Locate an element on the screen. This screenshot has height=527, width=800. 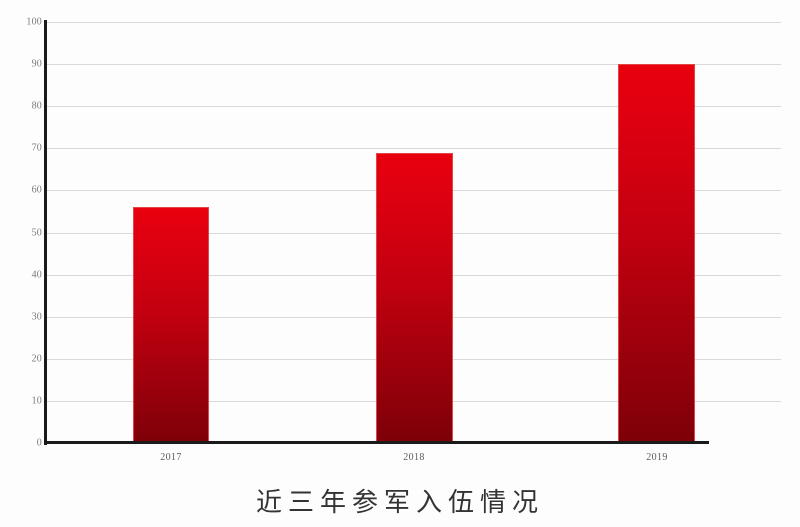
y-tick-30: 30 is located at coordinates (36, 317).